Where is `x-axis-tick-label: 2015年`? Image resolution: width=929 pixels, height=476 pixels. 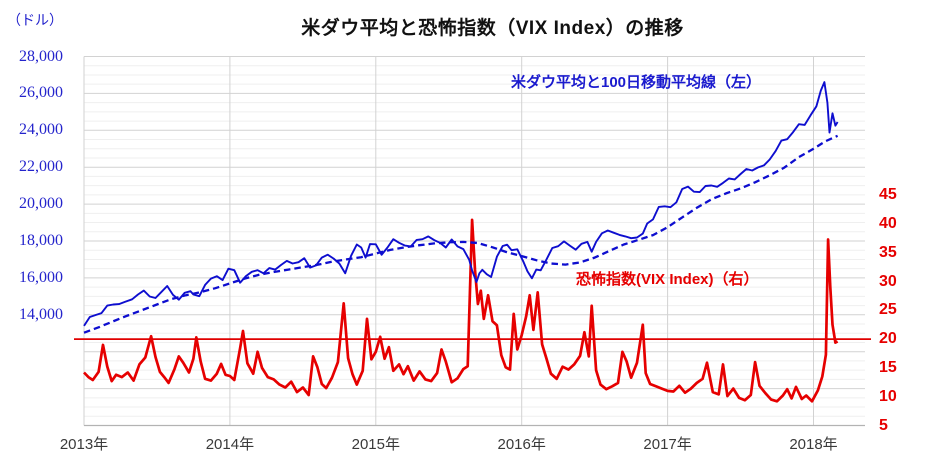
x-axis-tick-label: 2015年 is located at coordinates (375, 444).